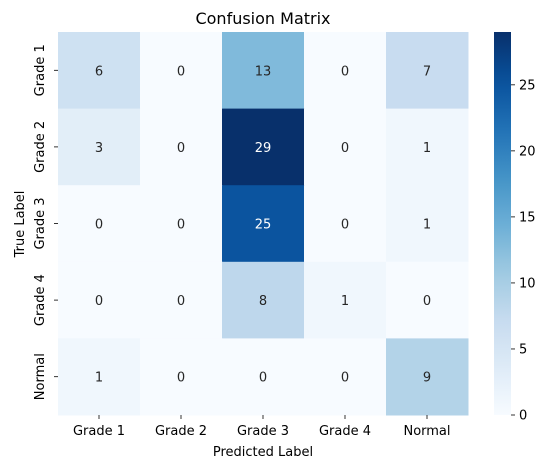 The image size is (550, 469). I want to click on colorbar-tick-label: 25, so click(527, 85).